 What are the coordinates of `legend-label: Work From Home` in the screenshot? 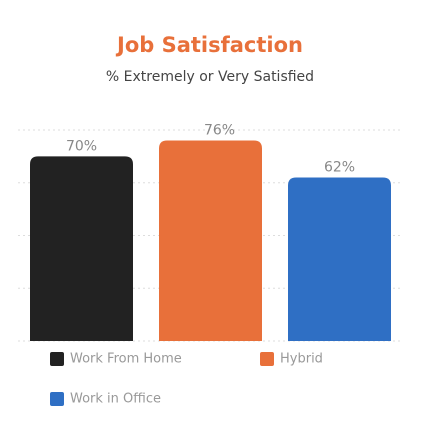 It's located at (126, 359).